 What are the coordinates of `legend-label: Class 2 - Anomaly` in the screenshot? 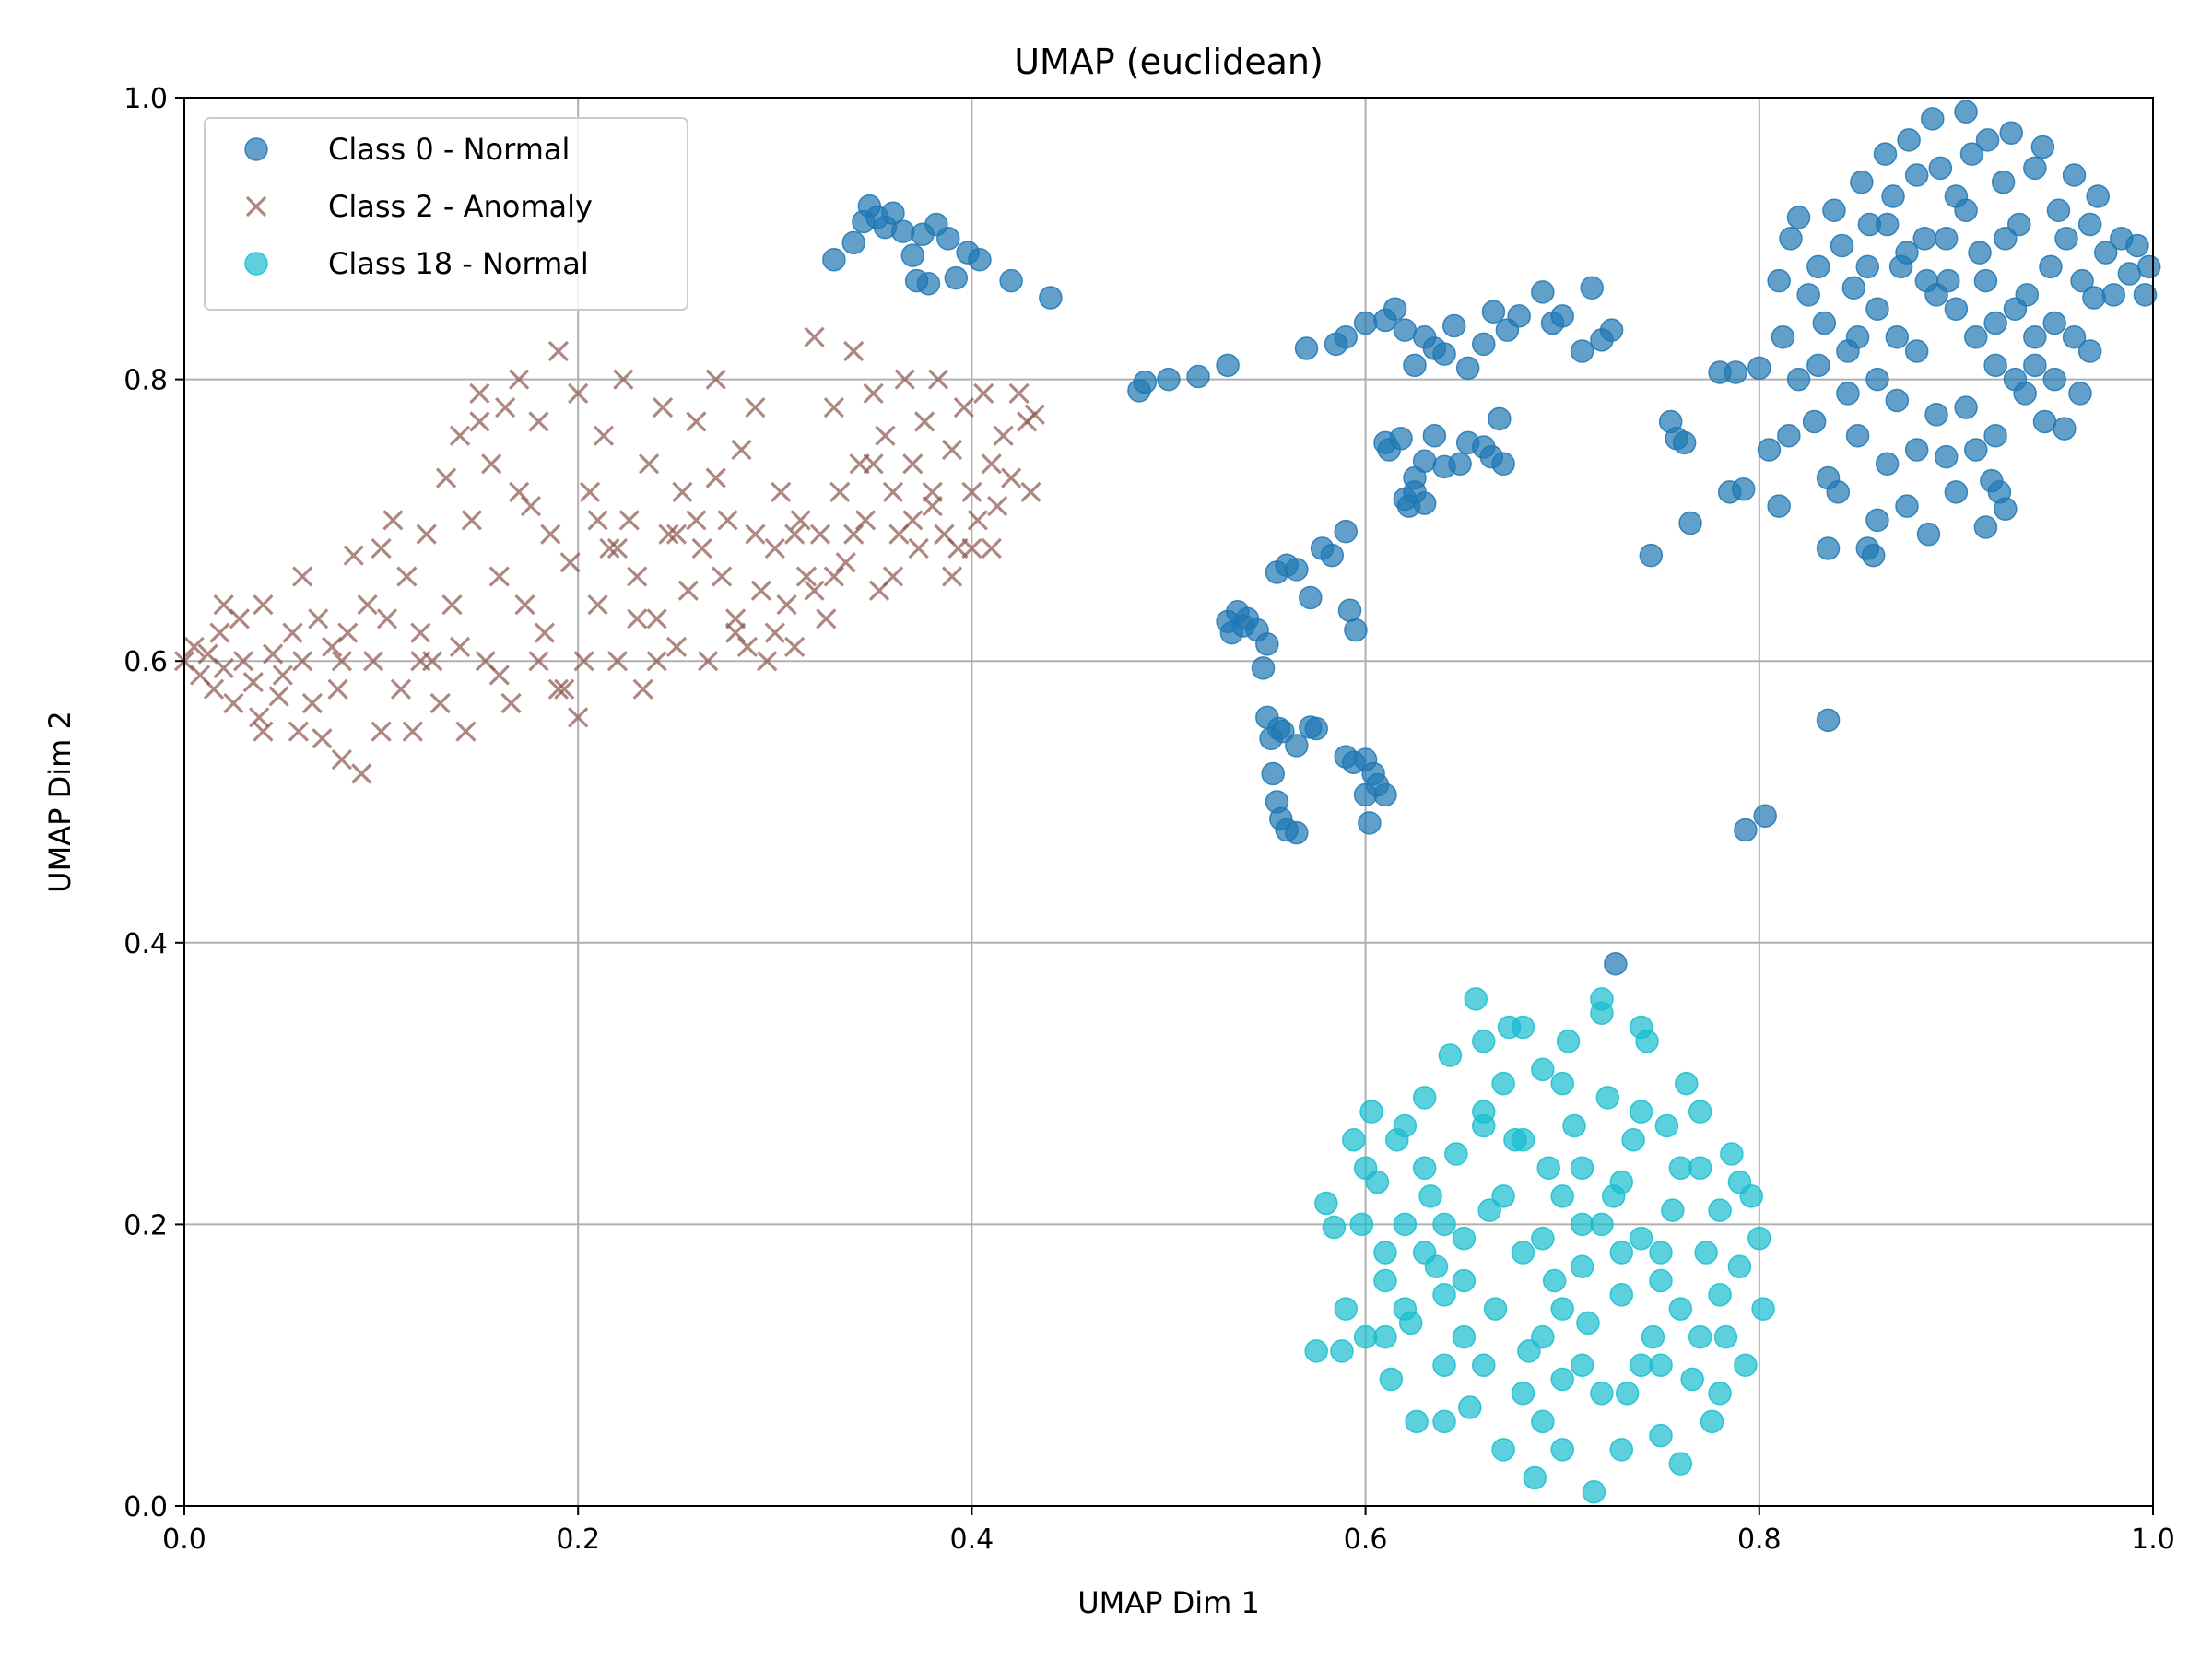 It's located at (460, 206).